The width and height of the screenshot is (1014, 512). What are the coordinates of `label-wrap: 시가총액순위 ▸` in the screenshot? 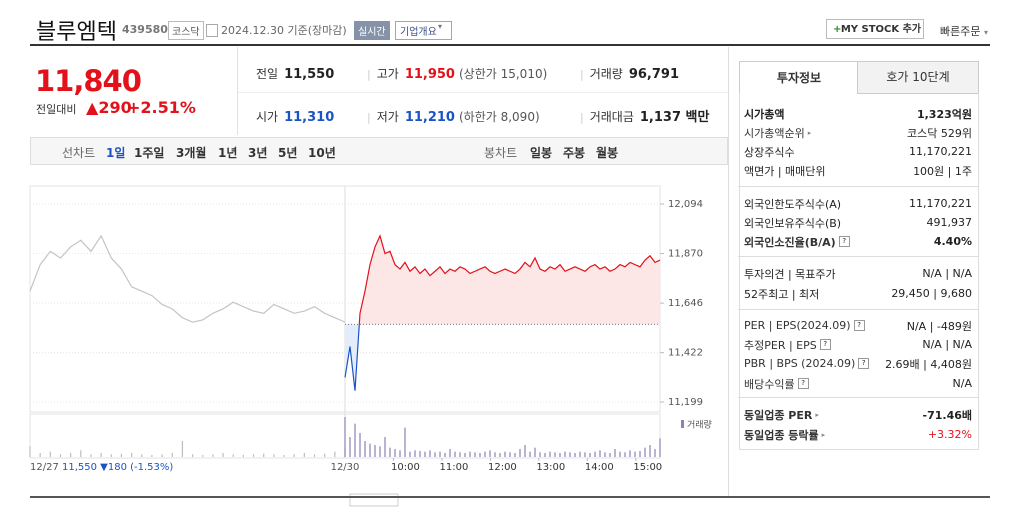 It's located at (777, 133).